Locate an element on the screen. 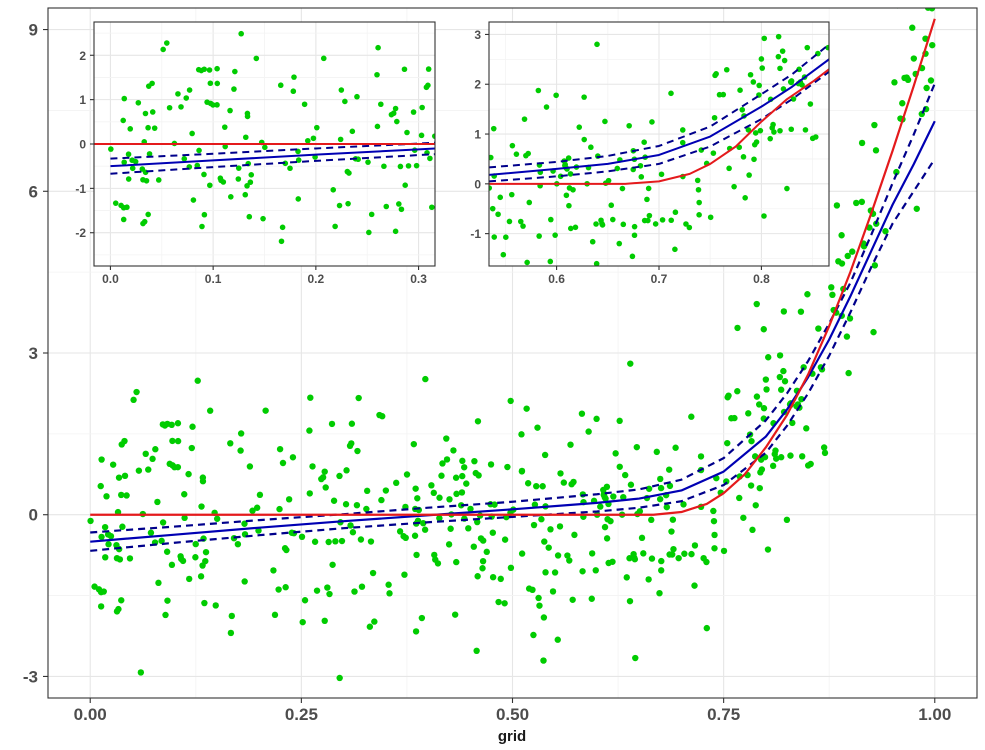  x-tick-label: 0.50 is located at coordinates (512, 714).